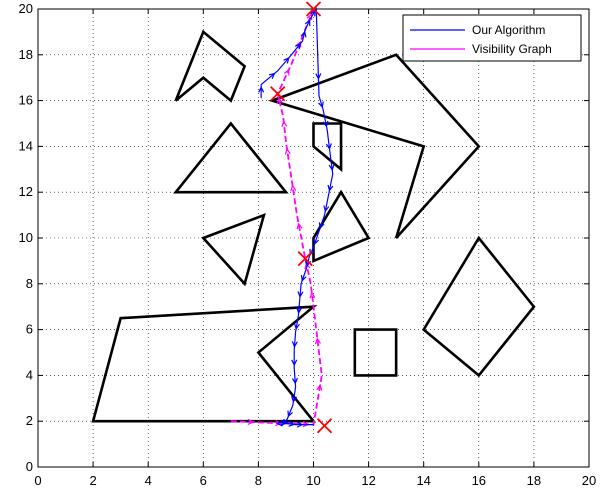 The width and height of the screenshot is (602, 495). I want to click on obstacle-zigzag, so click(210, 66).